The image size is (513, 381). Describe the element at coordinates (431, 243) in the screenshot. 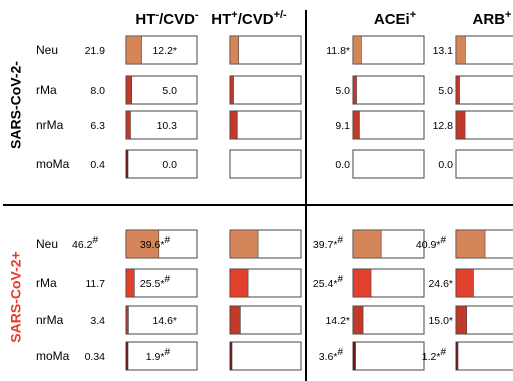

I see `value-label: 40.9*#` at that location.